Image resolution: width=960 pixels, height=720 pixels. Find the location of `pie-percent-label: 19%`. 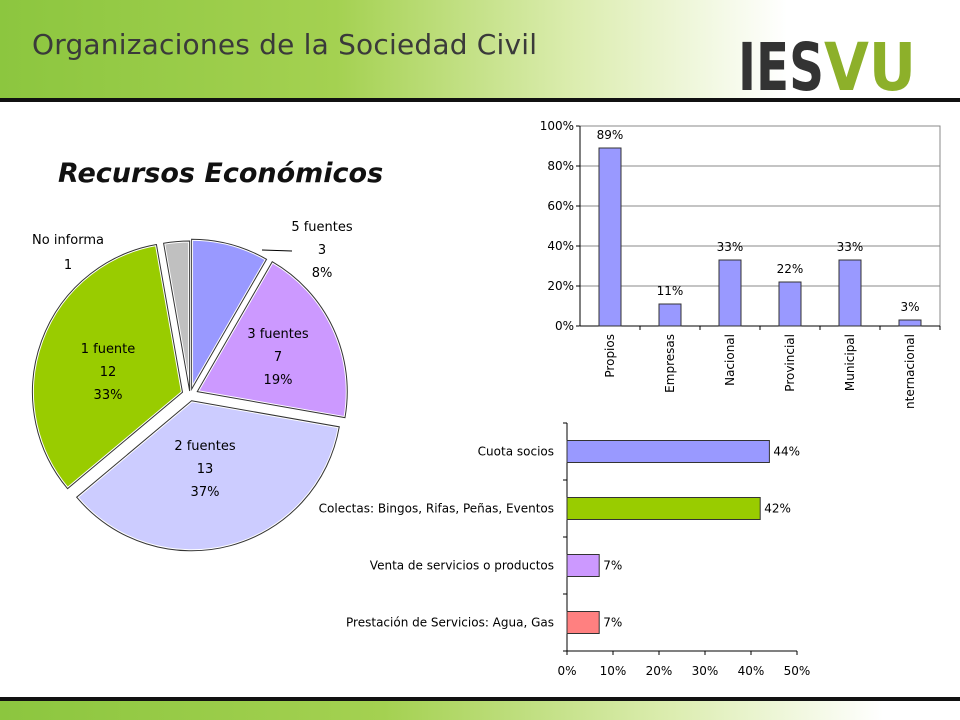

pie-percent-label: 19% is located at coordinates (278, 380).